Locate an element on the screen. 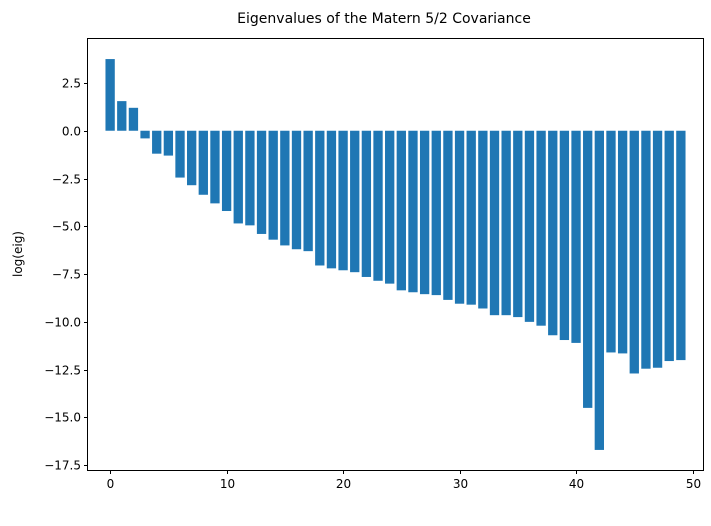 The height and width of the screenshot is (526, 711). y-tick-label: −5.0 is located at coordinates (66, 227).